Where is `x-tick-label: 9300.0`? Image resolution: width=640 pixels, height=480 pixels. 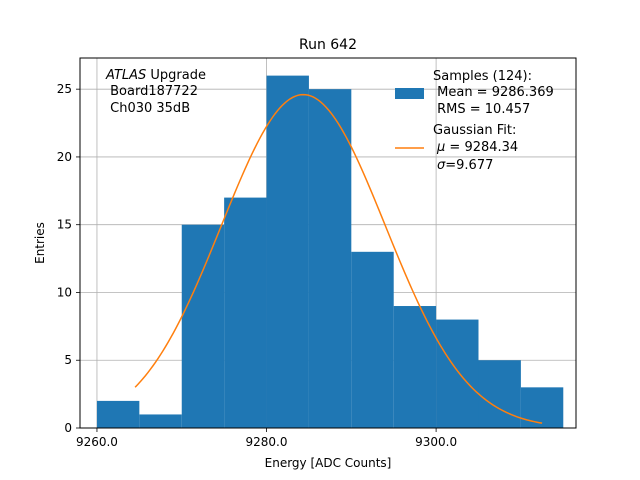
x-tick-label: 9300.0 is located at coordinates (436, 442).